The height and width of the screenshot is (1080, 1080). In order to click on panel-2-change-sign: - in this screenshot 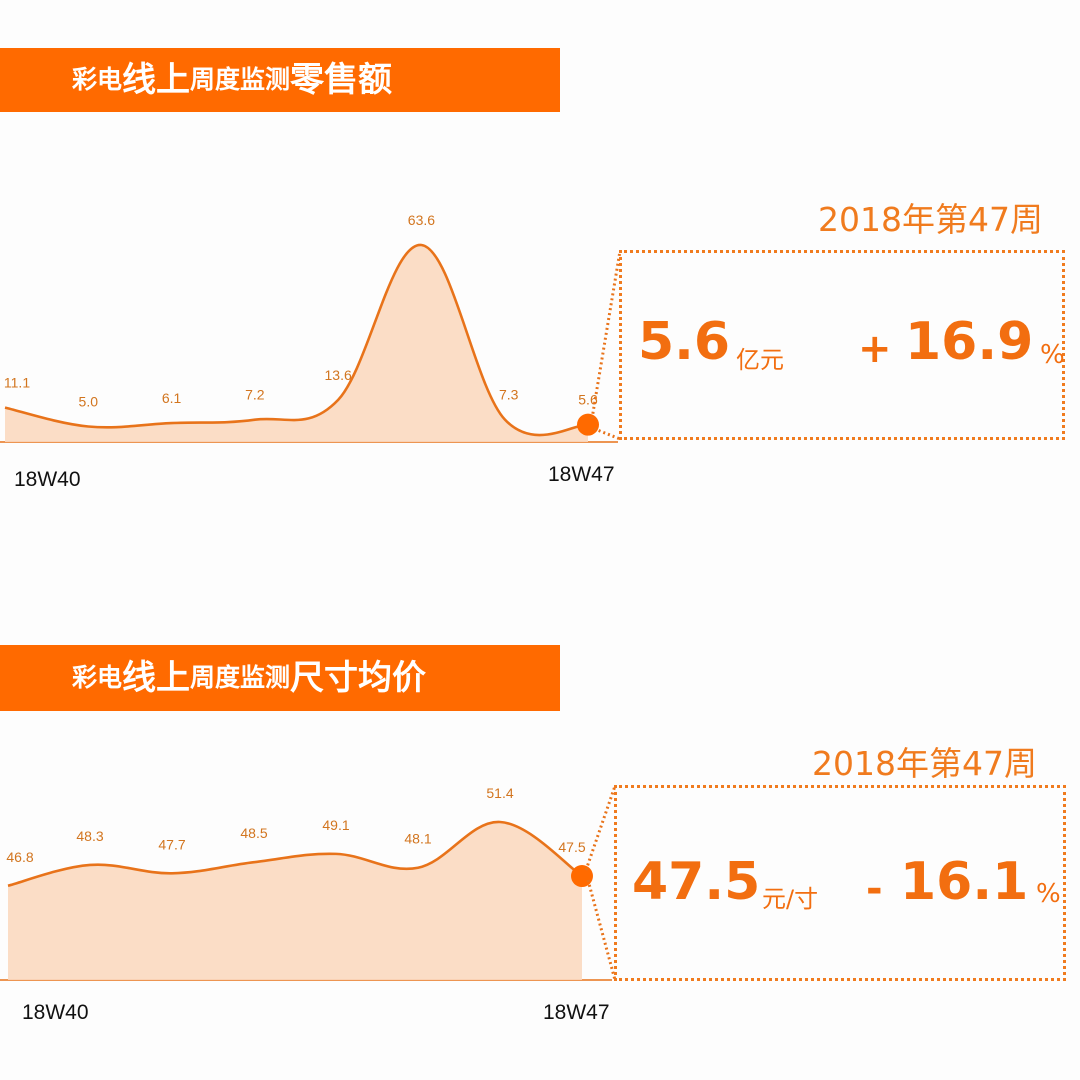, I will do `click(874, 889)`.